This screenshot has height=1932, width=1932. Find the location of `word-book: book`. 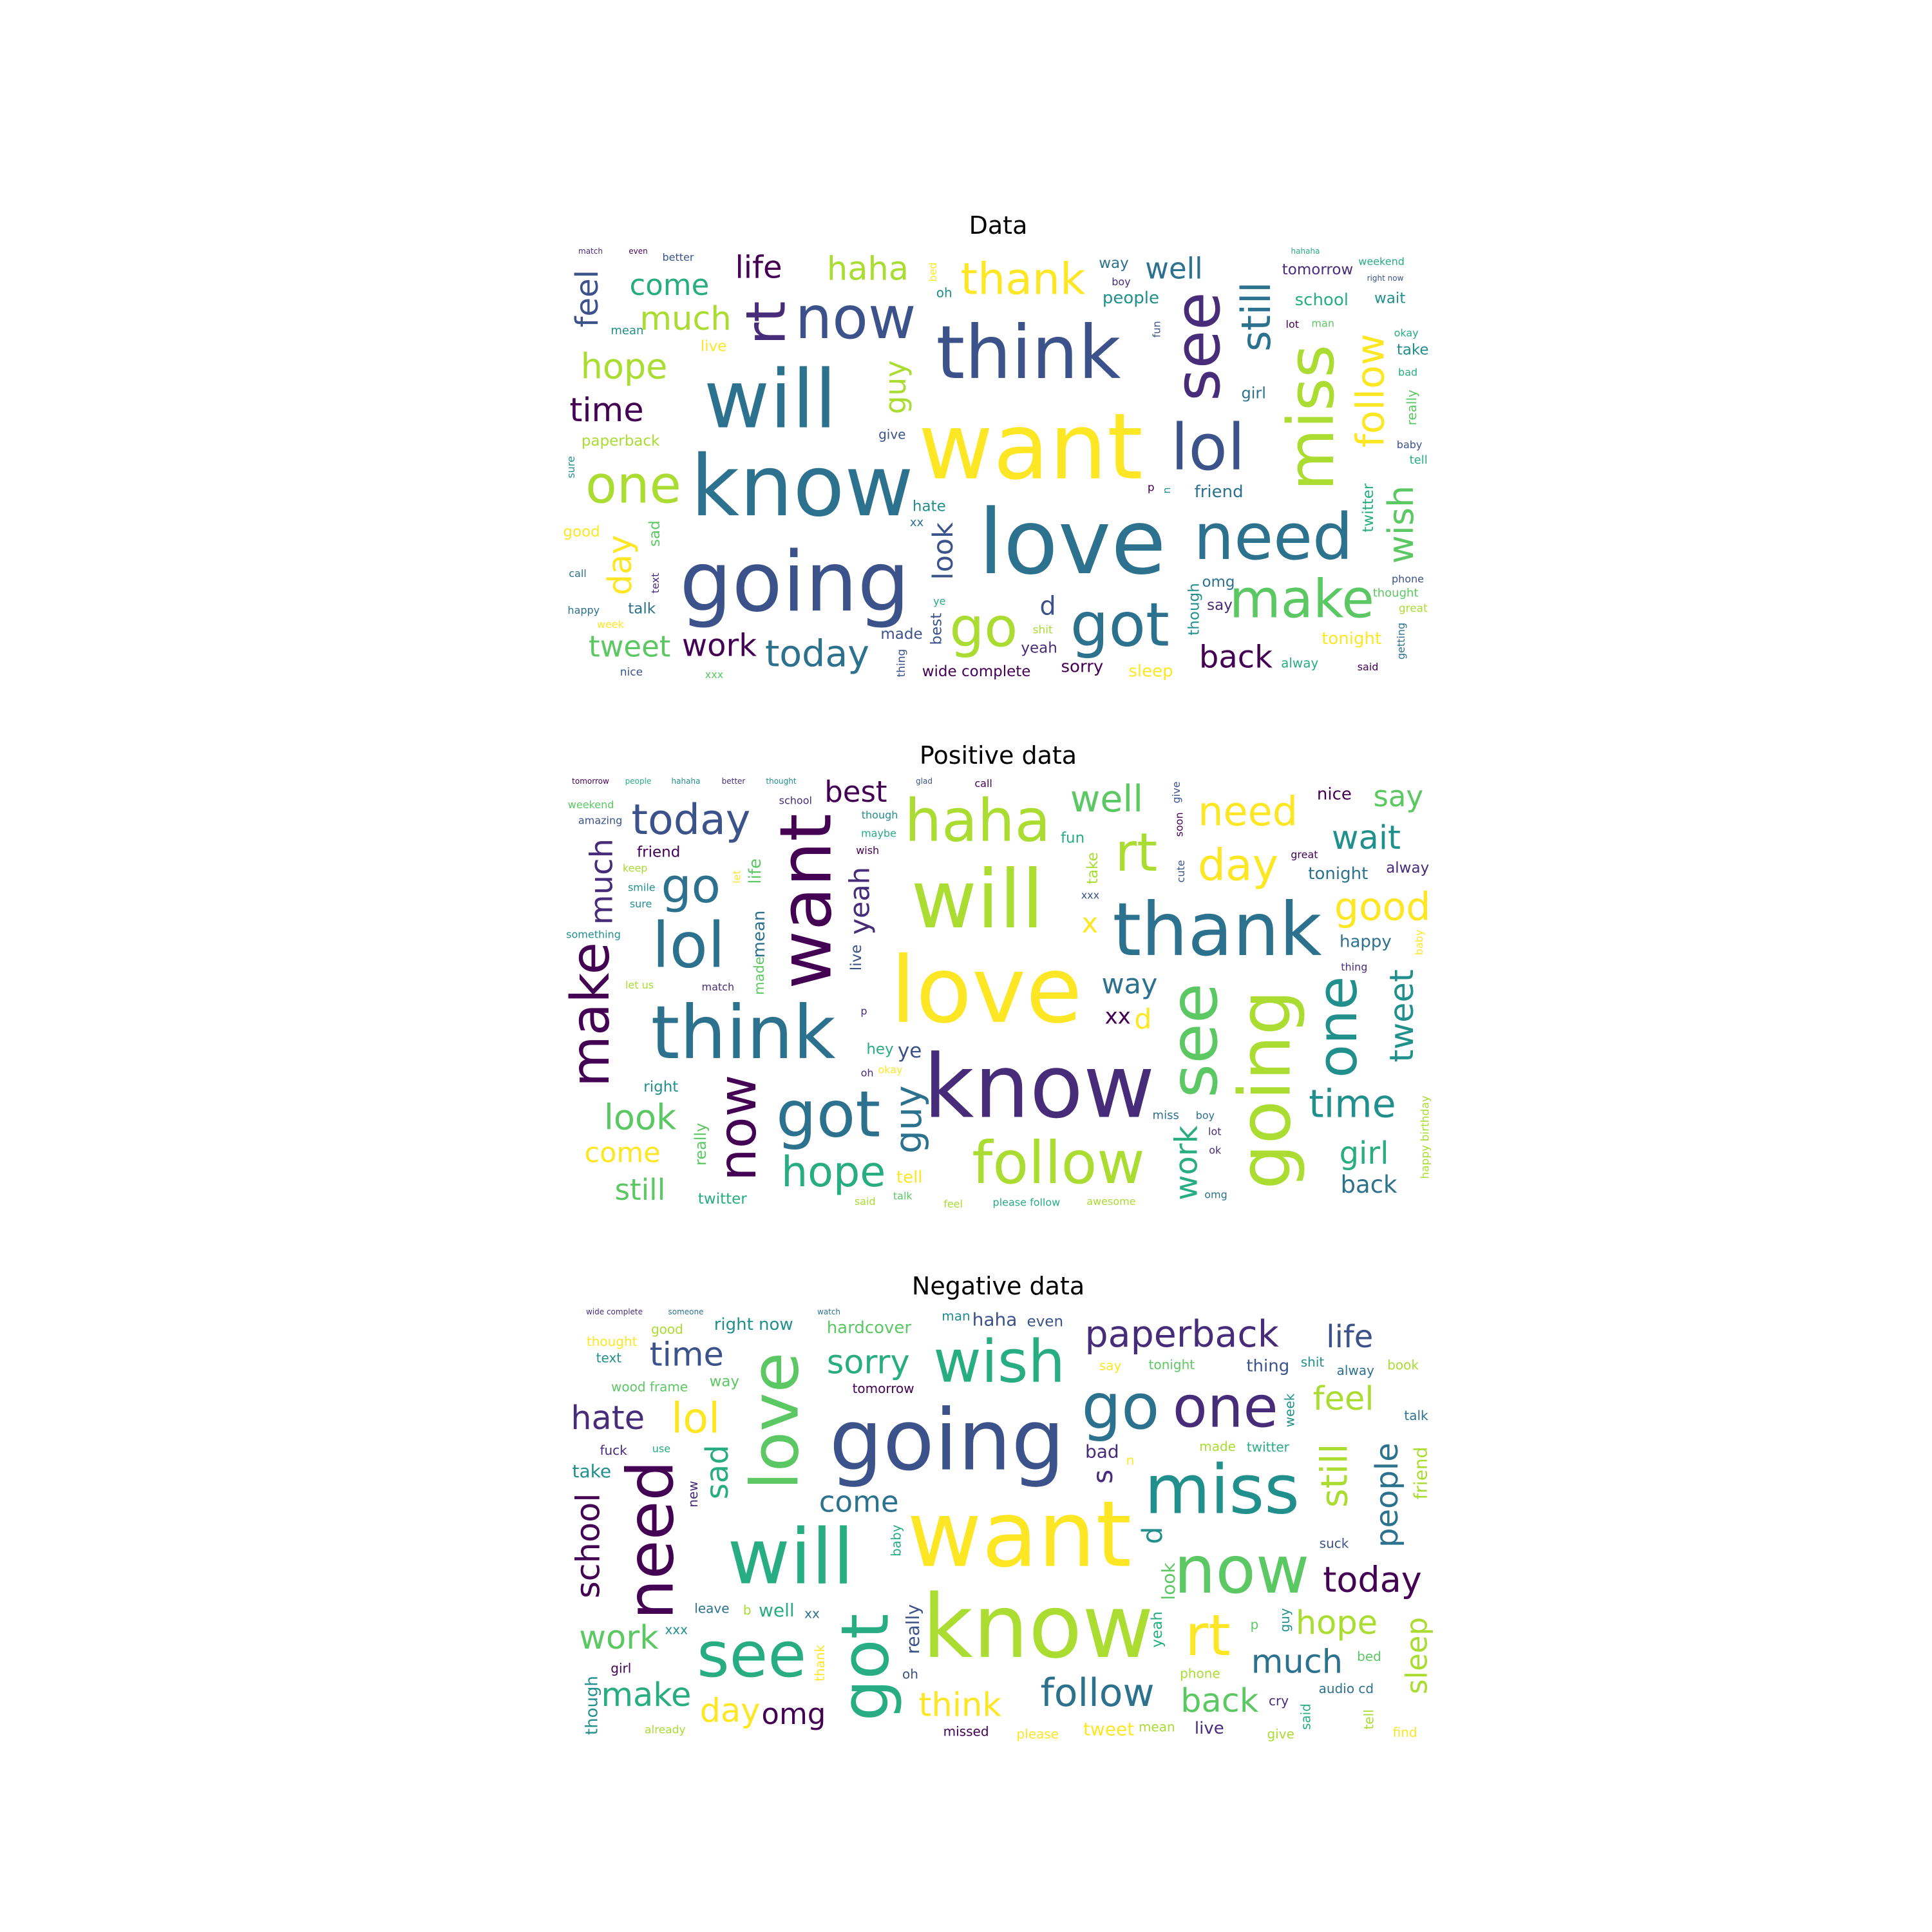

word-book: book is located at coordinates (1403, 1366).